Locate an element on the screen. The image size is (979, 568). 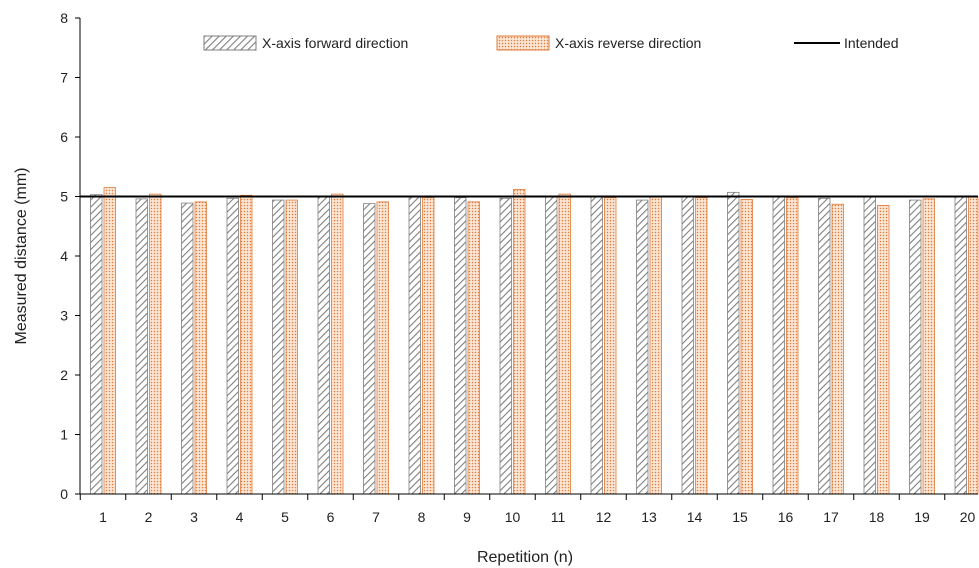
y-axis-ticks: 0 1 2 3 4 5 6 7 8 is located at coordinates (70, 256).